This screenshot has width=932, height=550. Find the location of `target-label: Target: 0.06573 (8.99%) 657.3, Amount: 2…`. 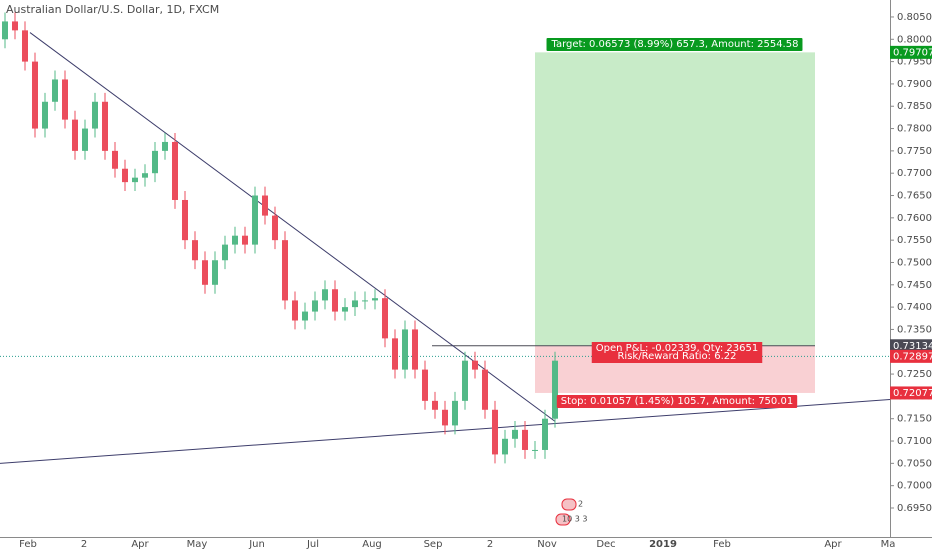

target-label: Target: 0.06573 (8.99%) 657.3, Amount: 2… is located at coordinates (675, 44).